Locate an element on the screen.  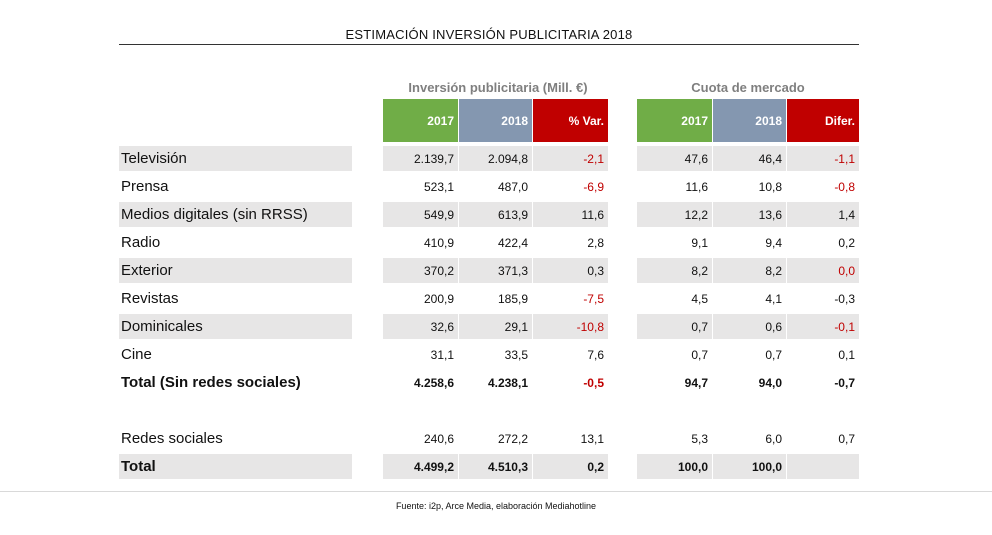
cell-cuota-2018: 13,6 is located at coordinates (749, 214).